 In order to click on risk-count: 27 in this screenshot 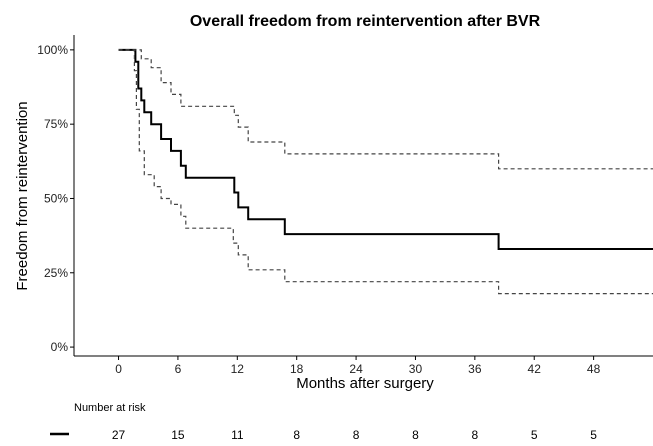, I will do `click(119, 435)`.